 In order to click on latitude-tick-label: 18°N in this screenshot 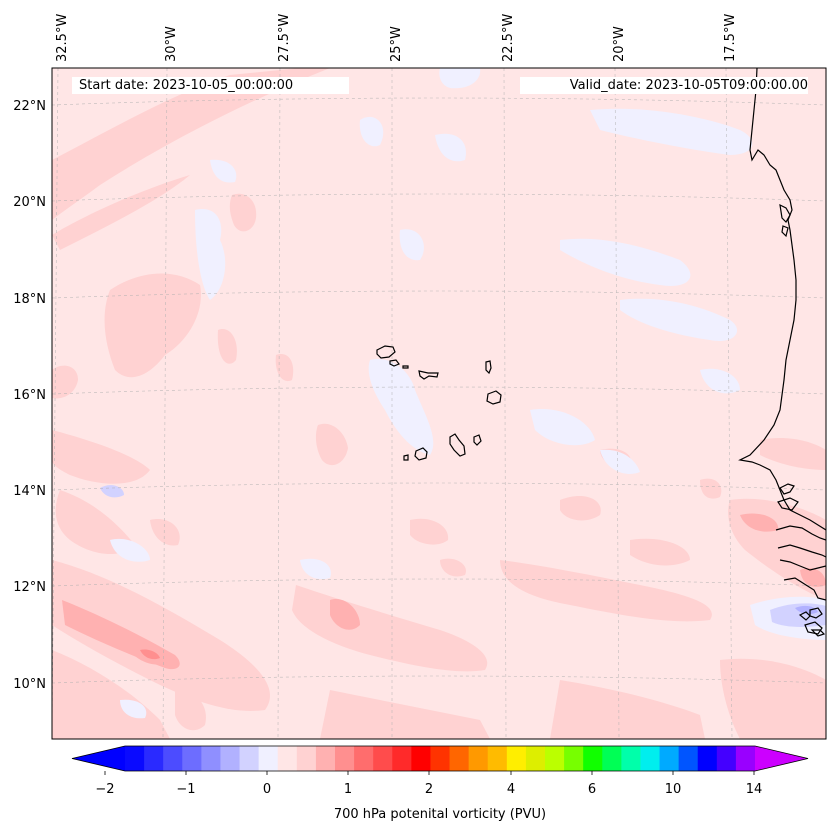, I will do `click(29, 299)`.